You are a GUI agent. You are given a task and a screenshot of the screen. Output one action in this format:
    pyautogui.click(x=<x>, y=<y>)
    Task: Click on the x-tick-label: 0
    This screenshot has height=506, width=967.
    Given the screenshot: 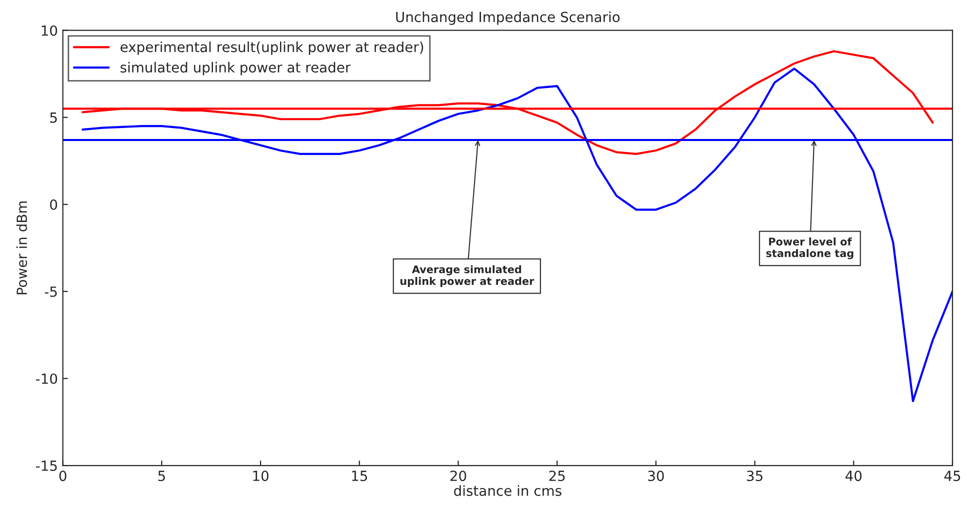 What is the action you would take?
    pyautogui.click(x=62, y=476)
    